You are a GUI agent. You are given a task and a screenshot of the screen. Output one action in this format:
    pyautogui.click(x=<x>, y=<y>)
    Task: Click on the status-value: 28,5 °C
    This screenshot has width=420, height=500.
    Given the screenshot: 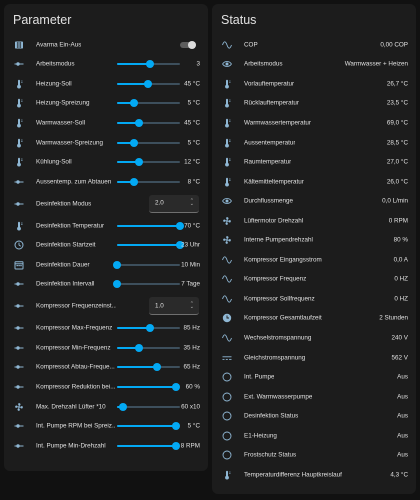 What is the action you would take?
    pyautogui.click(x=397, y=142)
    